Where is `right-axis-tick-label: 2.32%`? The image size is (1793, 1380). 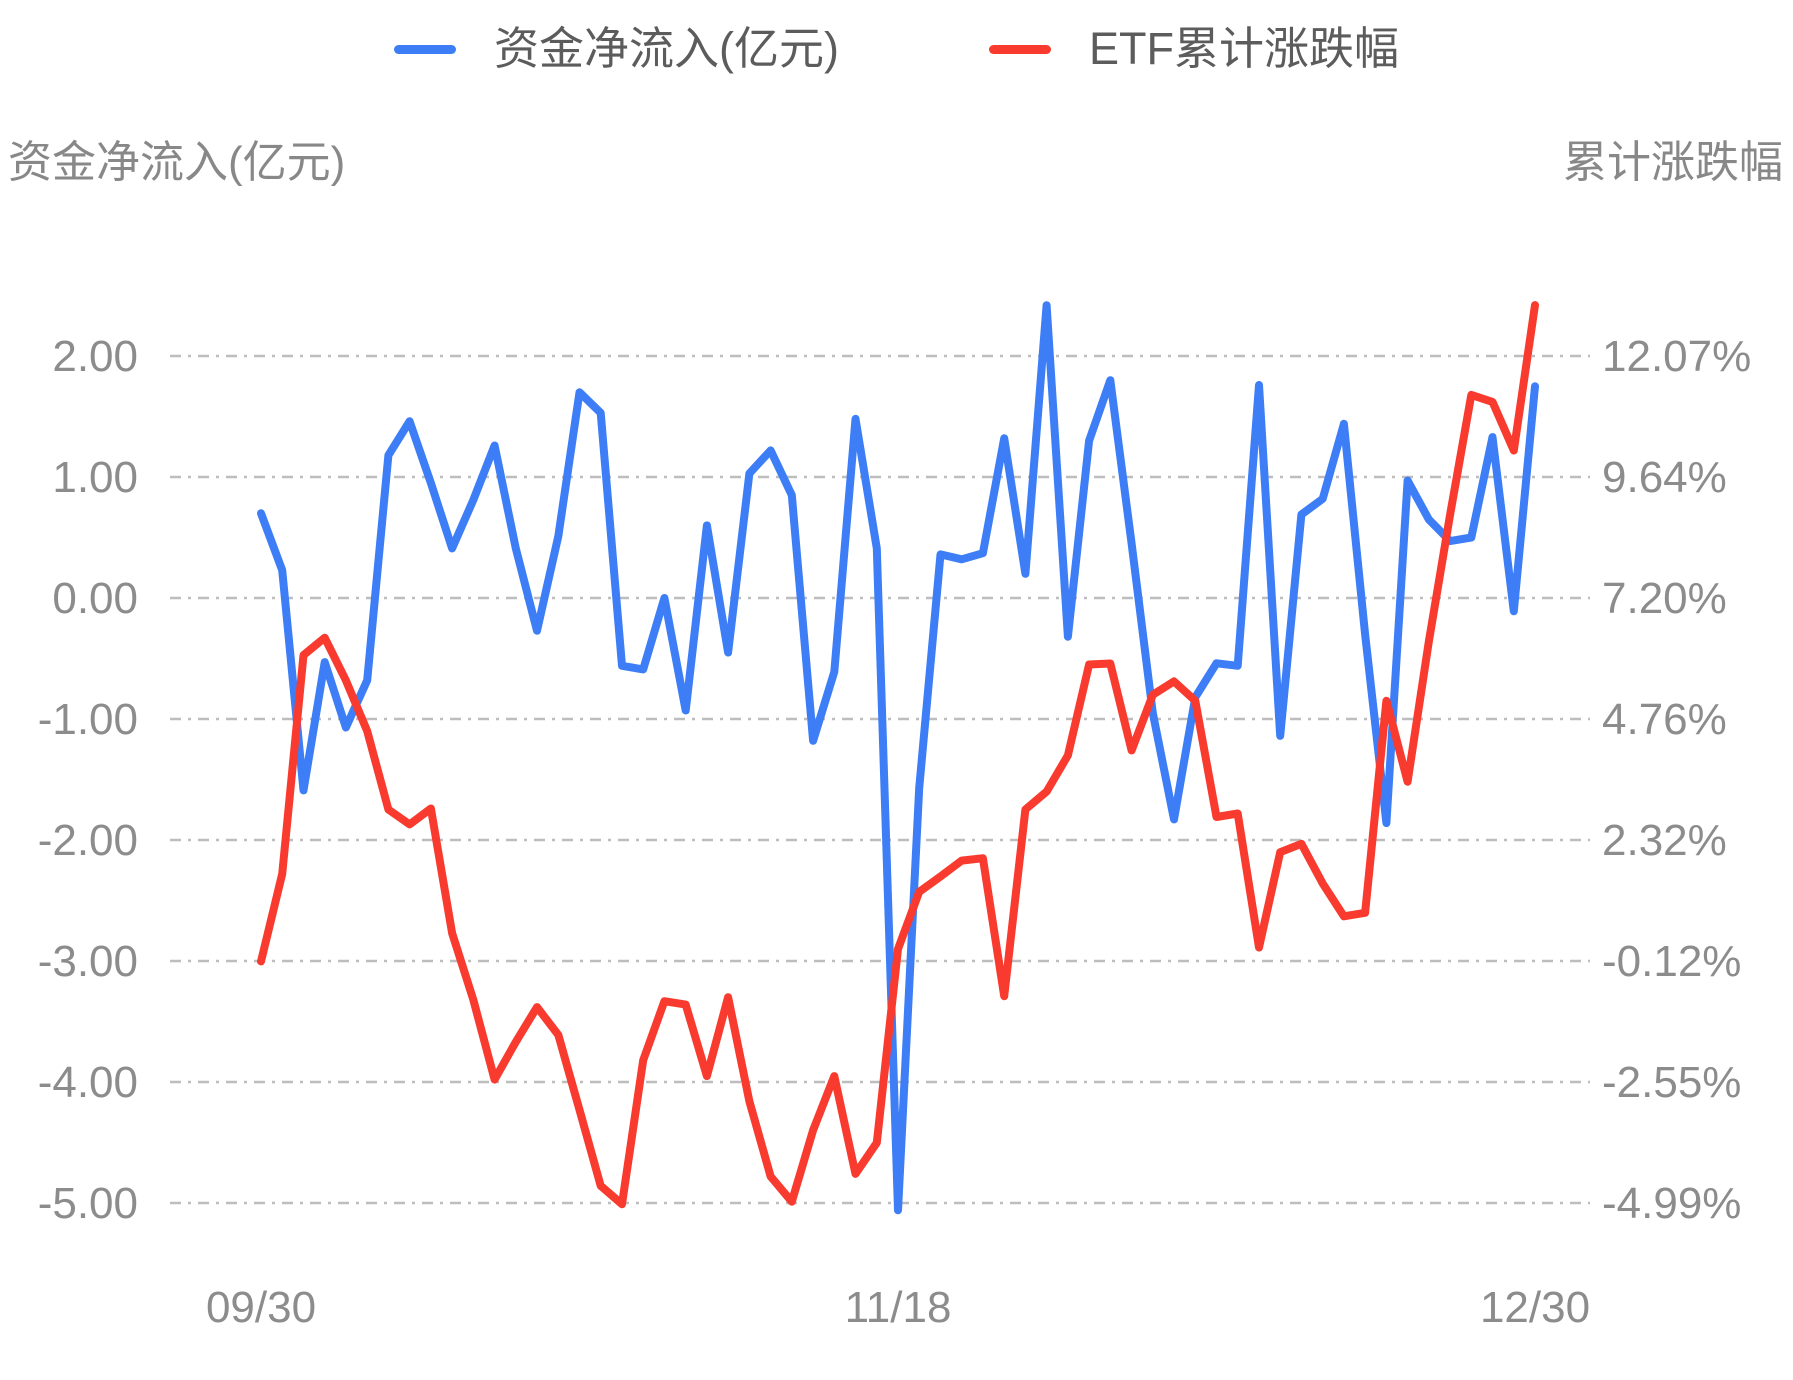
right-axis-tick-label: 2.32% is located at coordinates (1664, 840).